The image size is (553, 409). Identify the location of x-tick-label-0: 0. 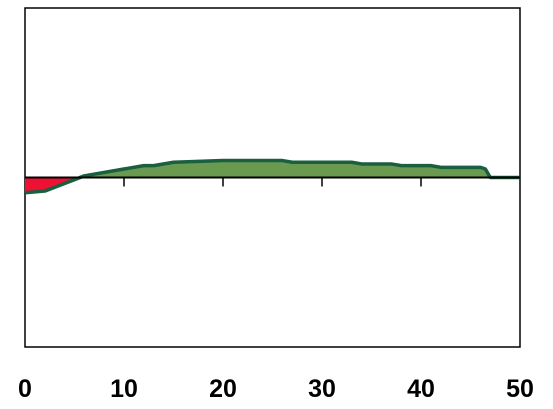
(25, 389).